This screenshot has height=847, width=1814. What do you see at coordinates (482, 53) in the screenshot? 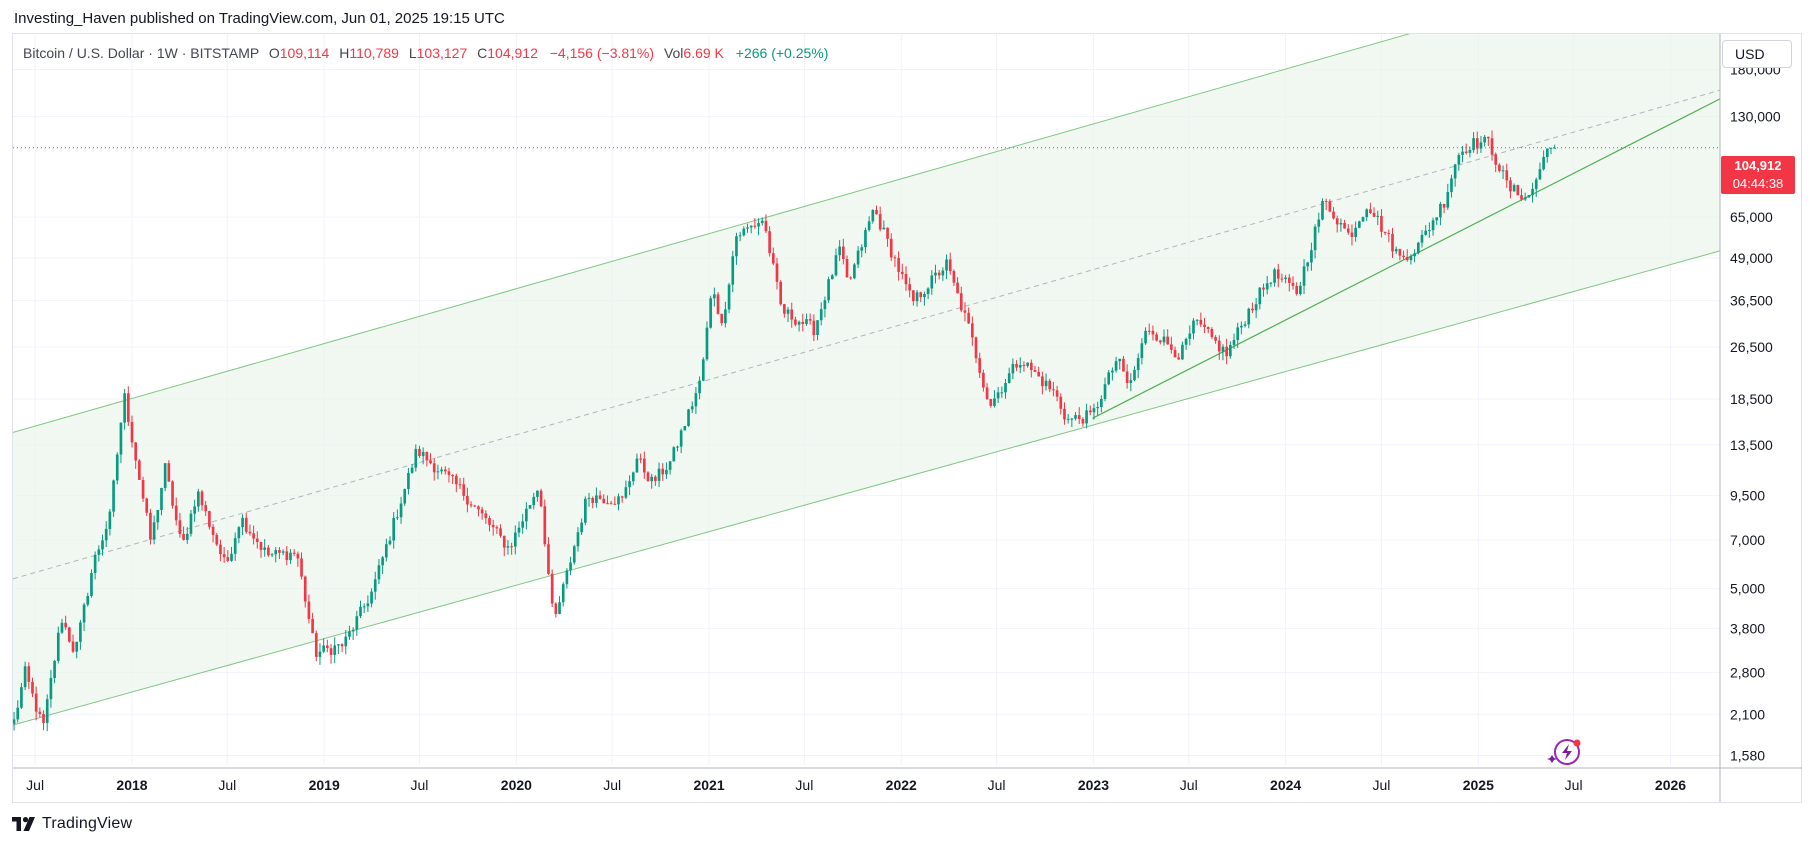
I see `close-label: C` at bounding box center [482, 53].